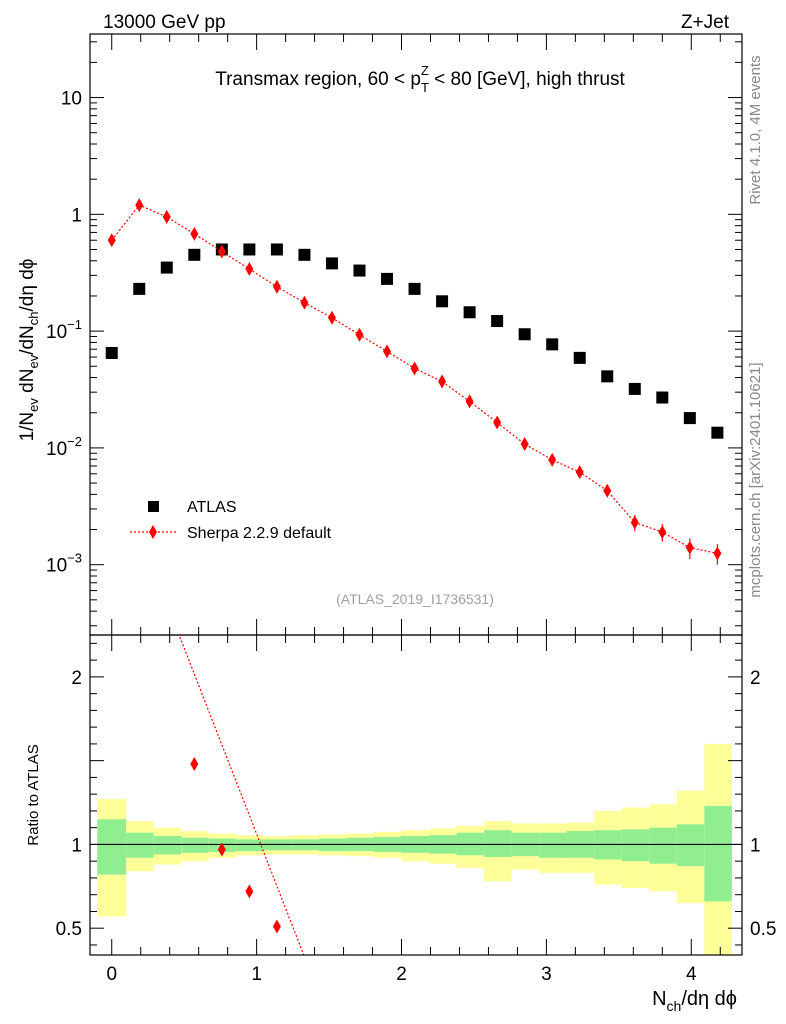 This screenshot has height=1024, width=786. What do you see at coordinates (425, 87) in the screenshot?
I see `plot-title-sub: T` at bounding box center [425, 87].